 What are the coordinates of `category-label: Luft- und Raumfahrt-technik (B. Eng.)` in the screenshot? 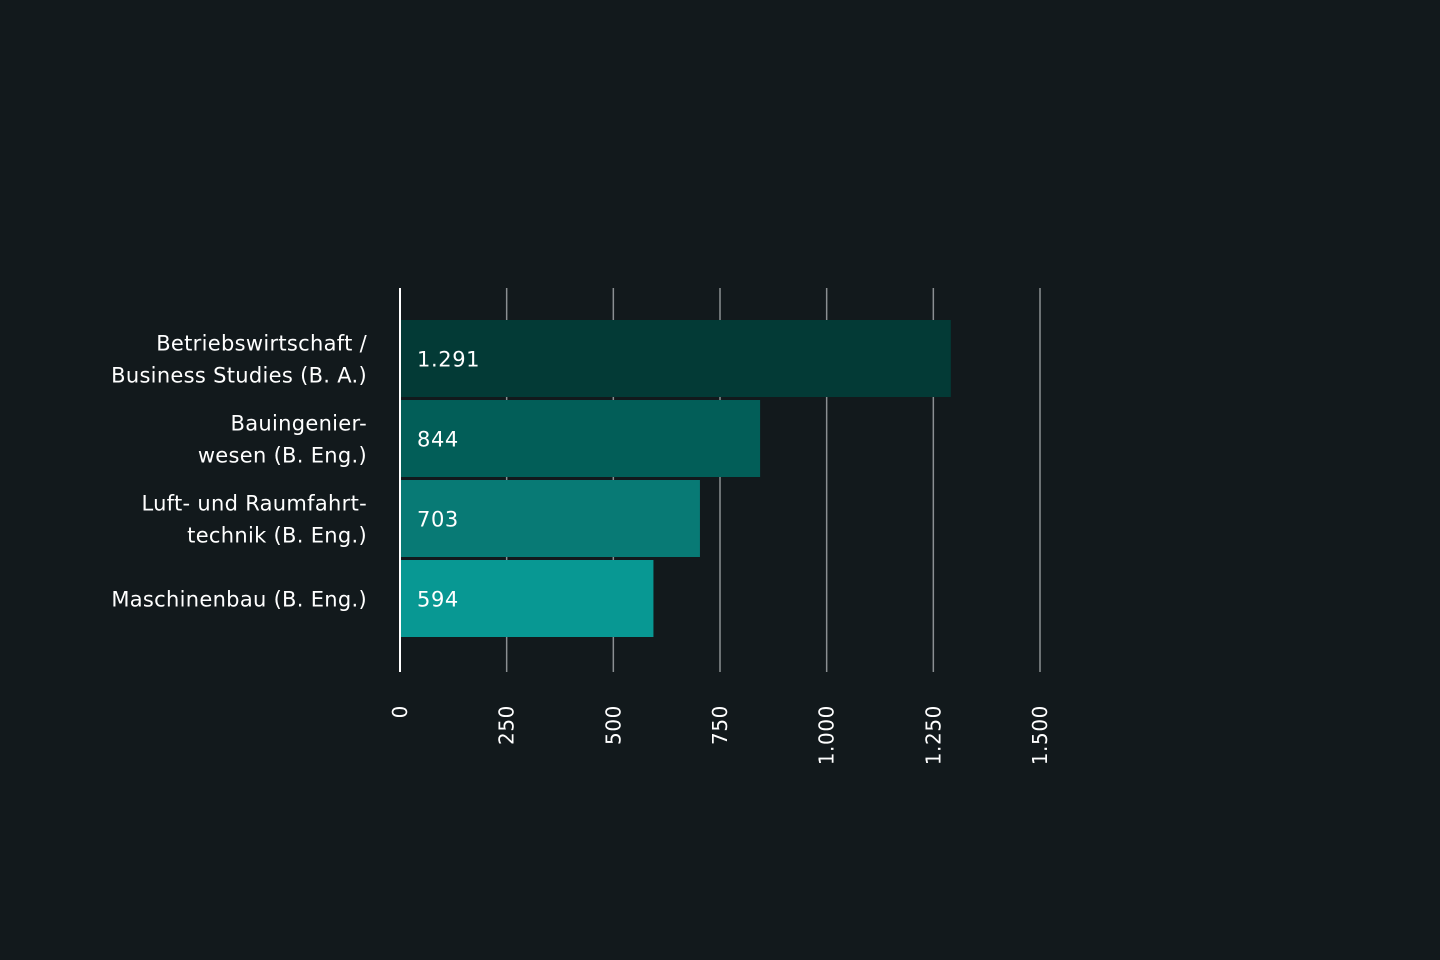 It's located at (254, 520).